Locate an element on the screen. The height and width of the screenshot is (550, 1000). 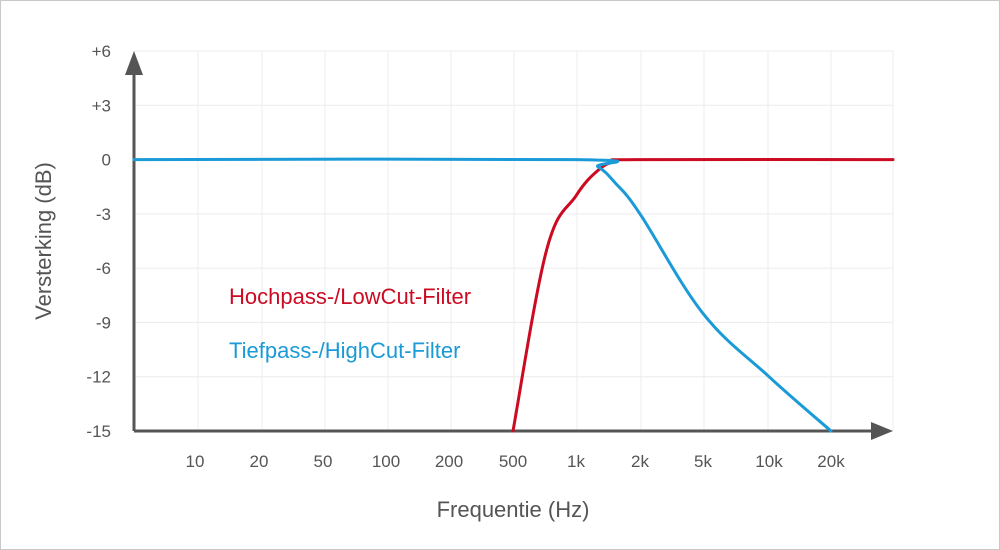
x-tick-label: 20 is located at coordinates (259, 461).